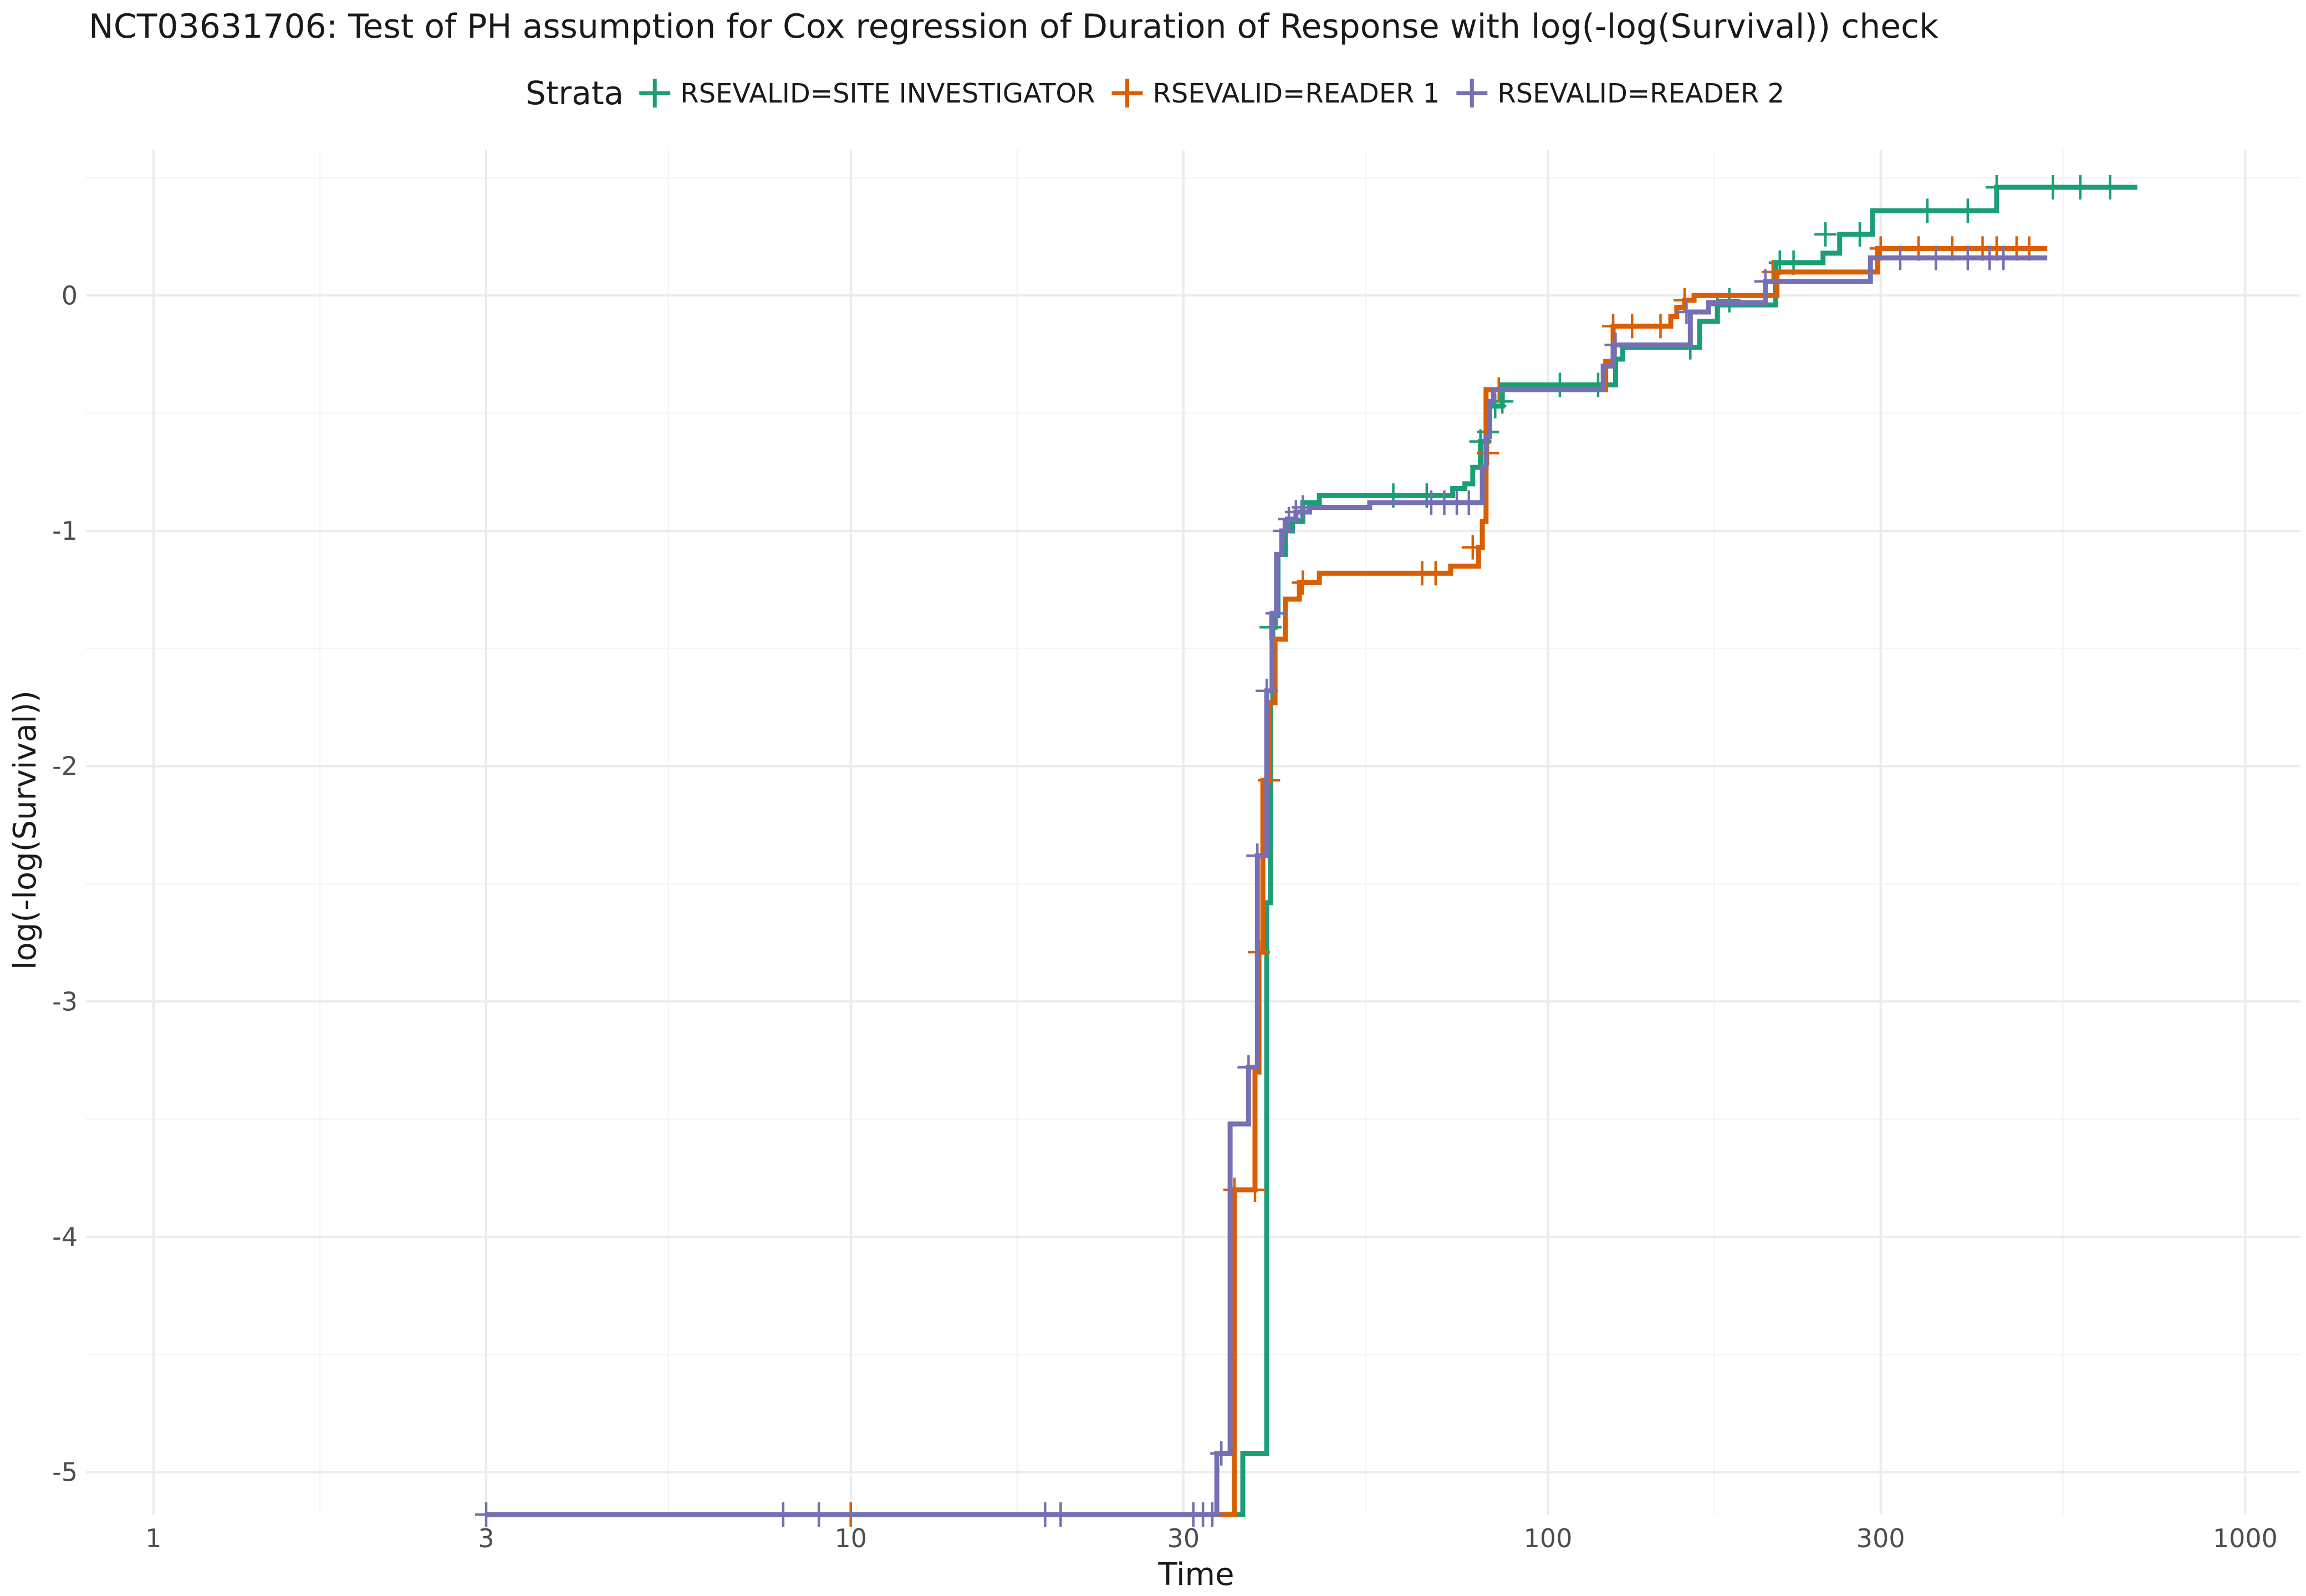 The height and width of the screenshot is (1596, 2306). I want to click on y-tick-label: -1, so click(65, 531).